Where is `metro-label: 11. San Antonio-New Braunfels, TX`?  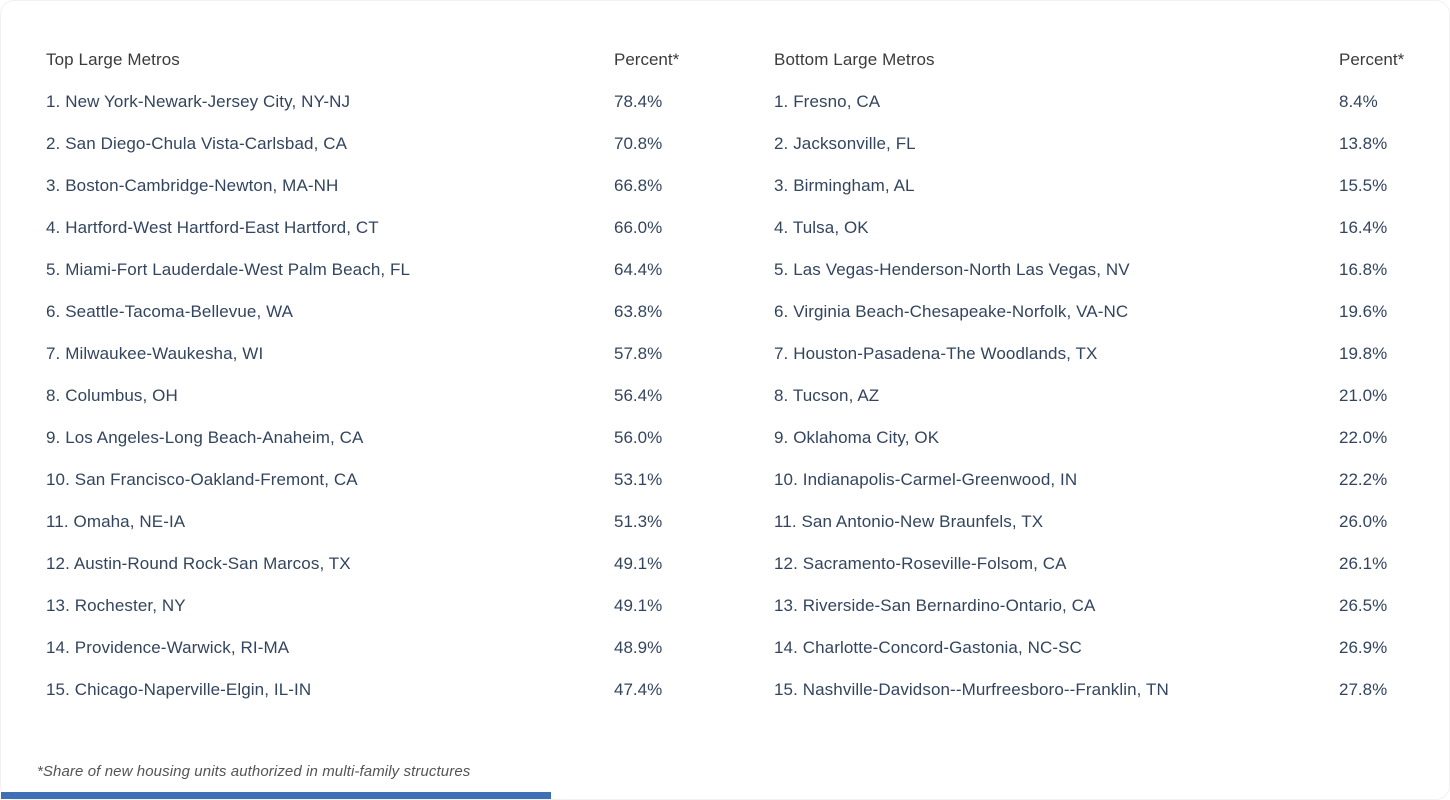 metro-label: 11. San Antonio-New Braunfels, TX is located at coordinates (909, 521).